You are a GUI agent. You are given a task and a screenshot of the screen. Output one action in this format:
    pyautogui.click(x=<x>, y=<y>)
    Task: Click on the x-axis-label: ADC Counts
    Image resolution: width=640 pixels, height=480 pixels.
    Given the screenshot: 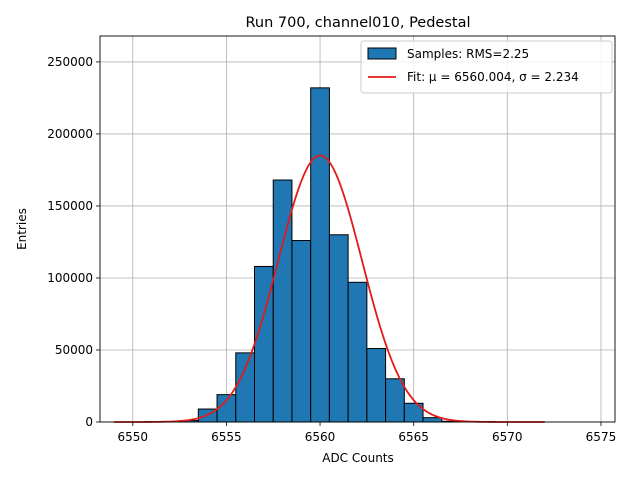 What is the action you would take?
    pyautogui.click(x=358, y=458)
    